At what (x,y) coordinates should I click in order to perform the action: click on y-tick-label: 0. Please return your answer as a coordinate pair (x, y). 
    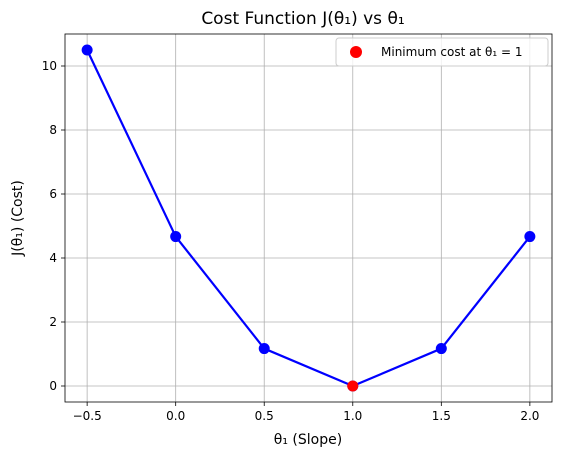
    Looking at the image, I should click on (53, 386).